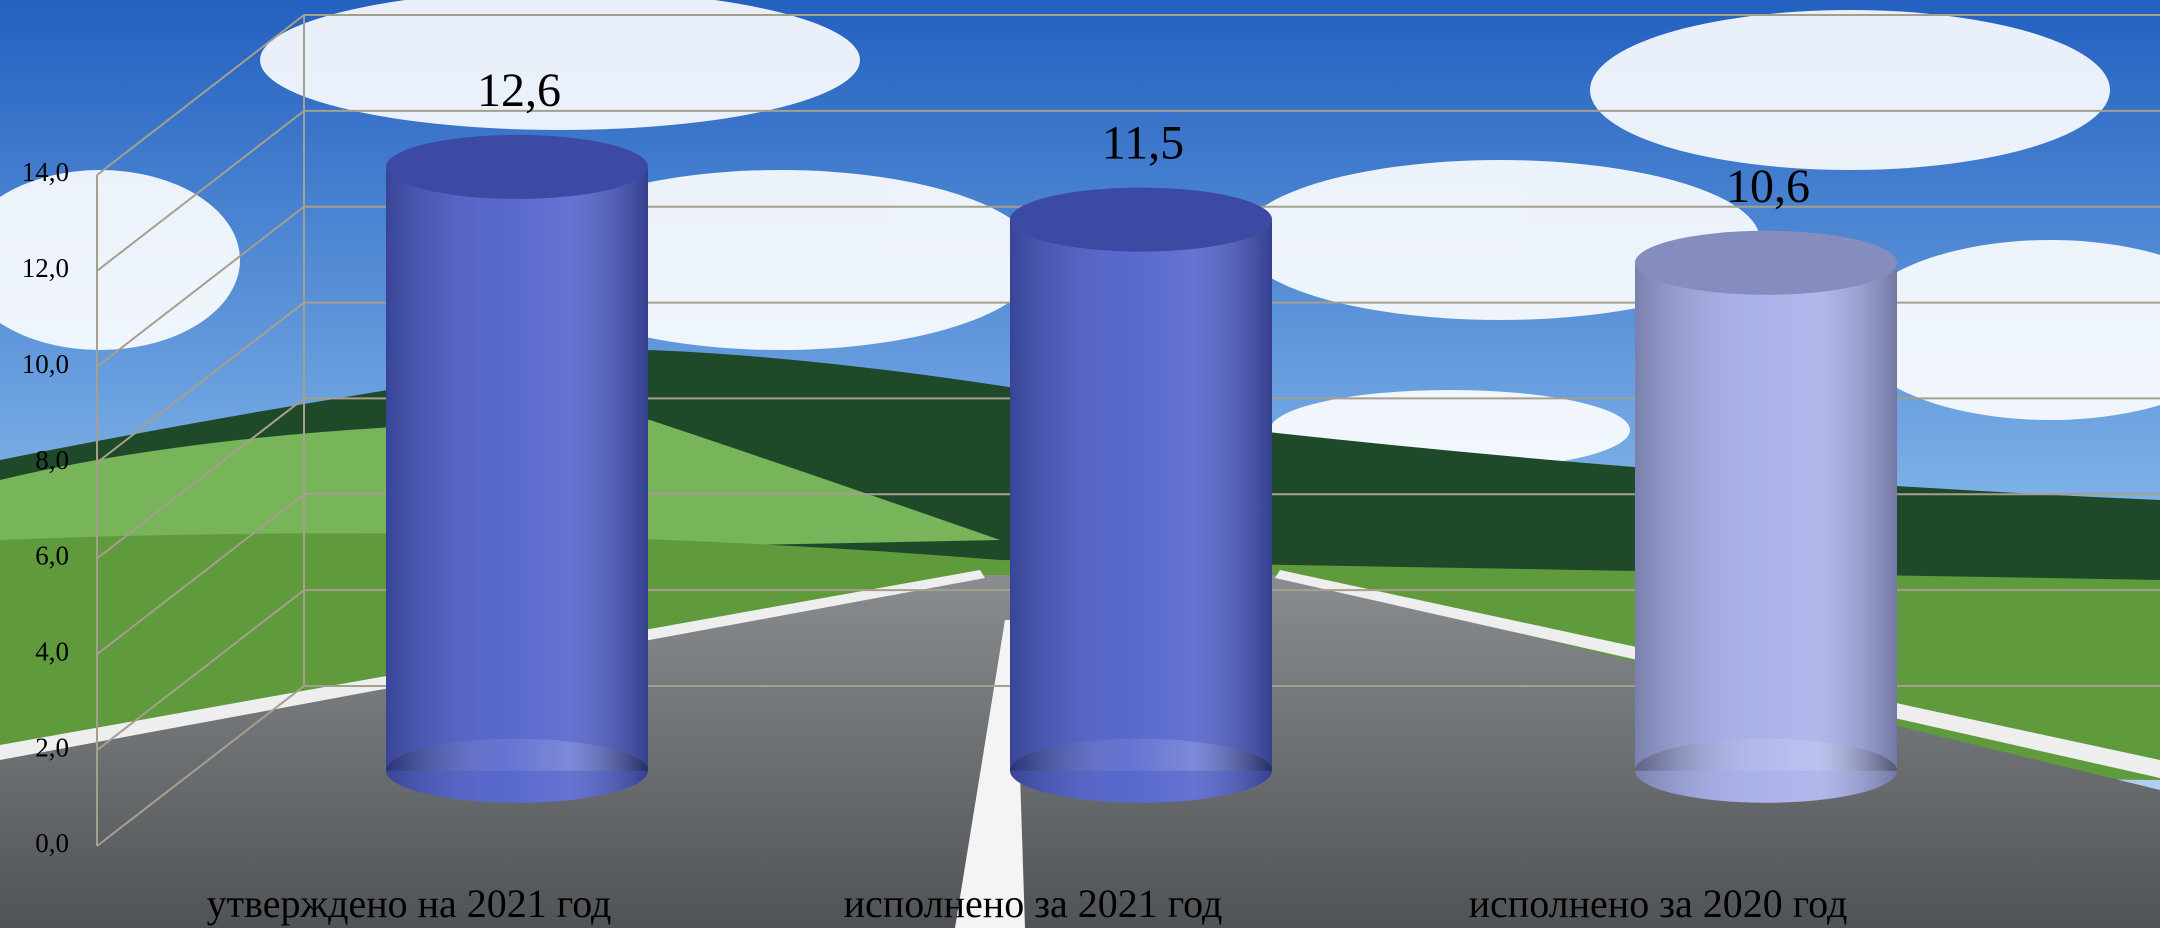 This screenshot has width=2160, height=928. What do you see at coordinates (45, 364) in the screenshot?
I see `y-tick-label: 10,0` at bounding box center [45, 364].